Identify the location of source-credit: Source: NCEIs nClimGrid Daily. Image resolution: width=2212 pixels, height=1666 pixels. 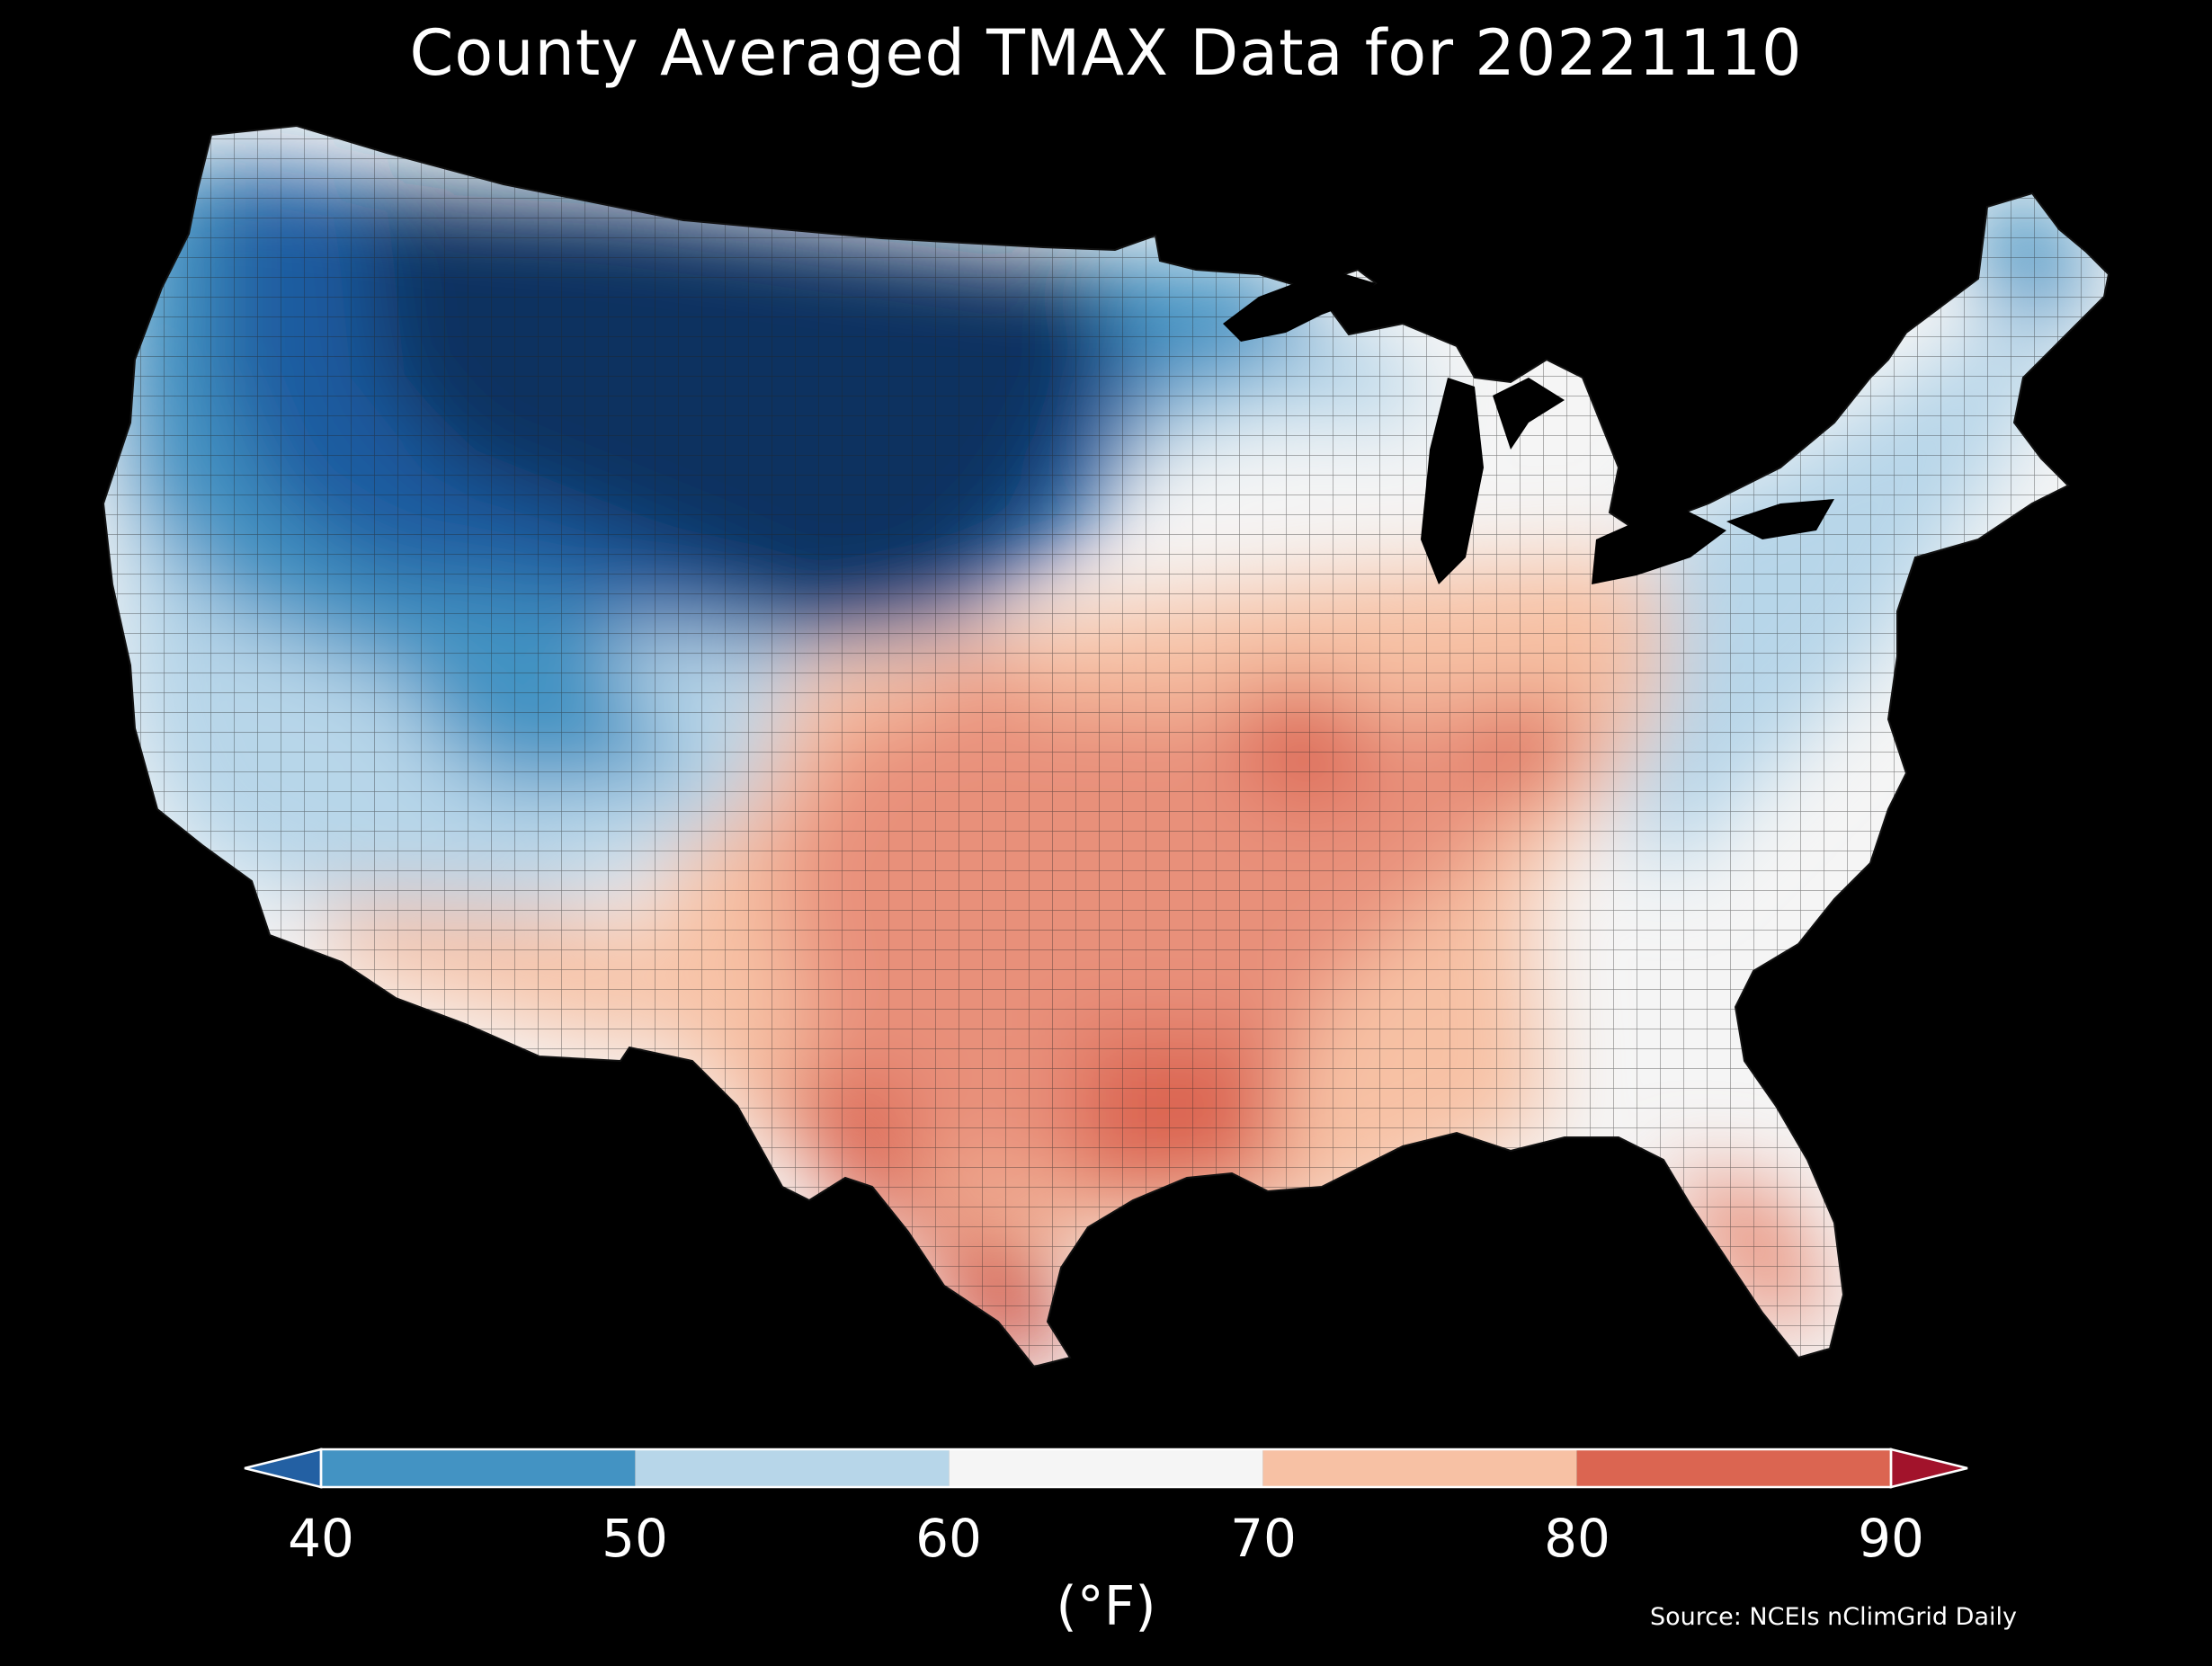
(1833, 1617).